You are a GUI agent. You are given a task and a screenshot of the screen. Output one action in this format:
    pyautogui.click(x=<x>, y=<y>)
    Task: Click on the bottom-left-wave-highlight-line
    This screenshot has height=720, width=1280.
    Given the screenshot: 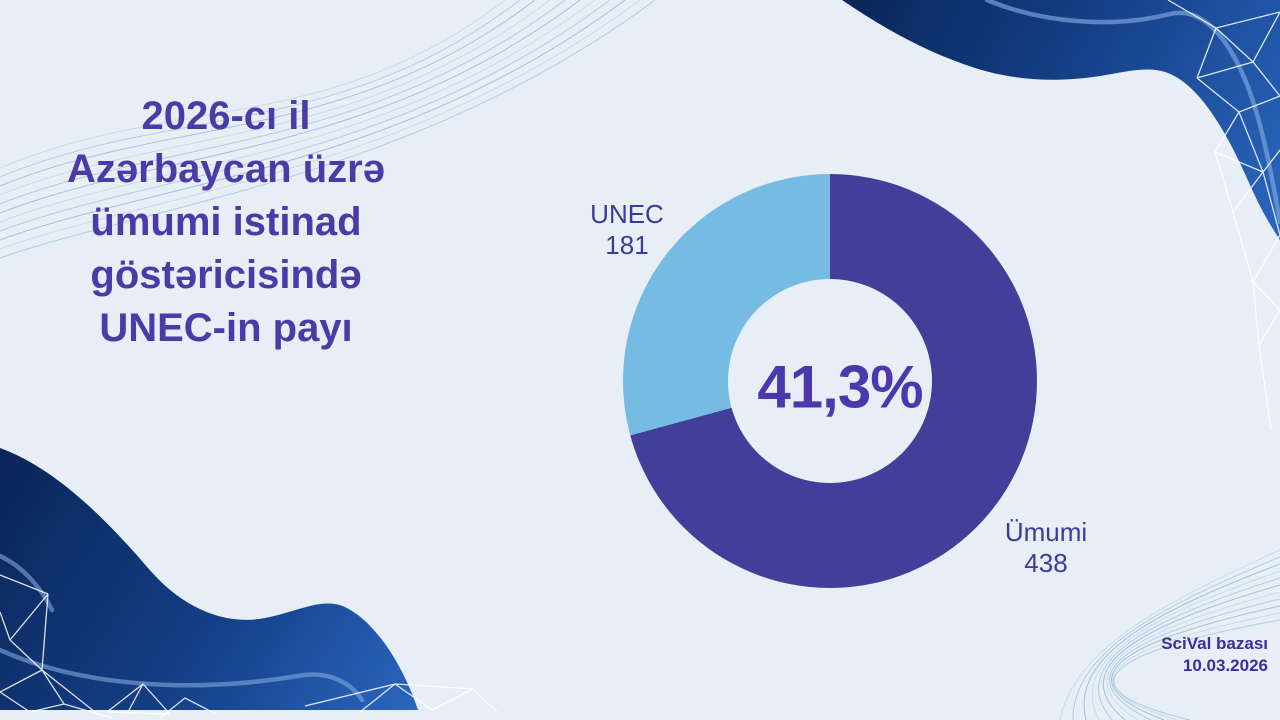 What is the action you would take?
    pyautogui.click(x=182, y=628)
    